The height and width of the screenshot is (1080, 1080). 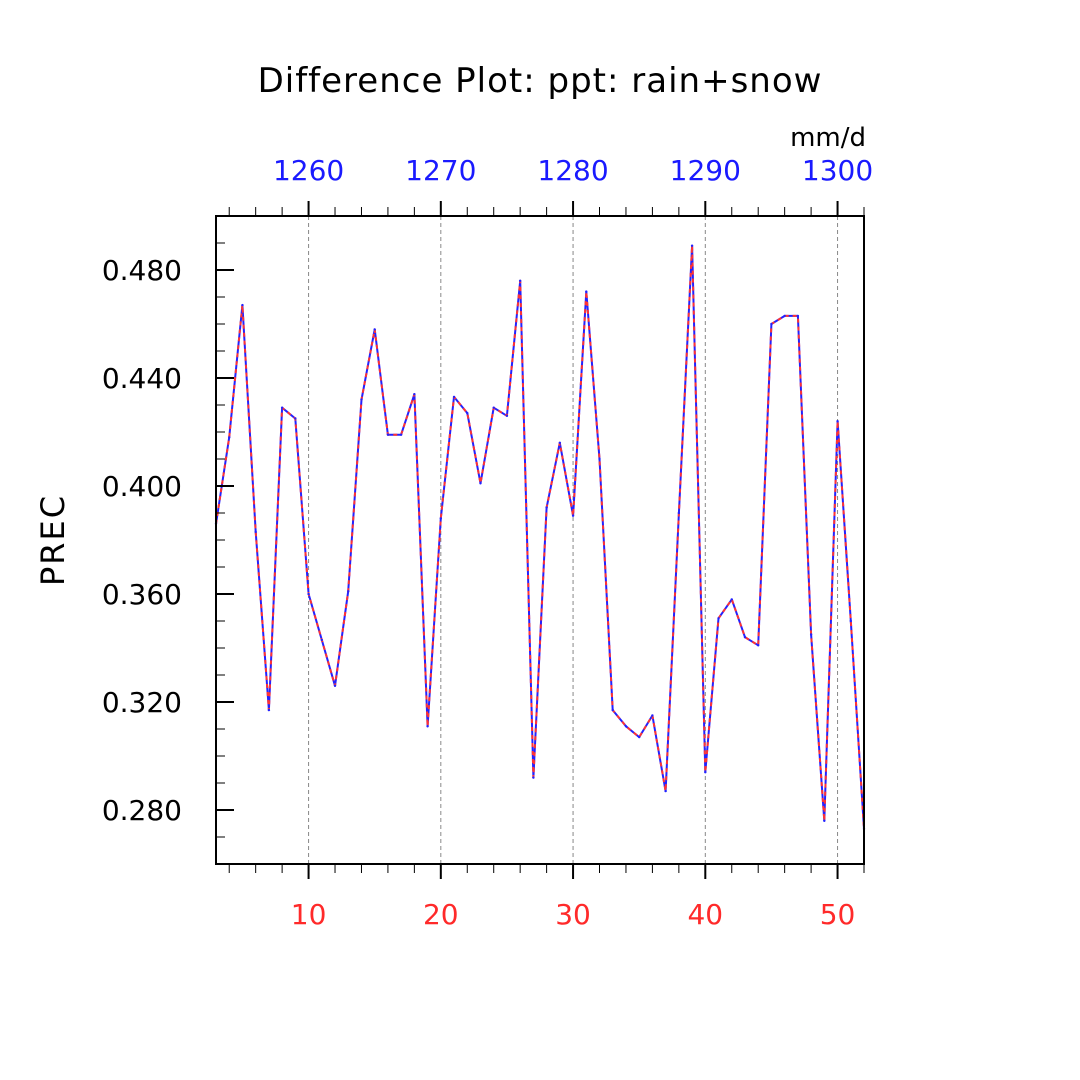 I want to click on x-top-tick-label: 1280, so click(x=572, y=170).